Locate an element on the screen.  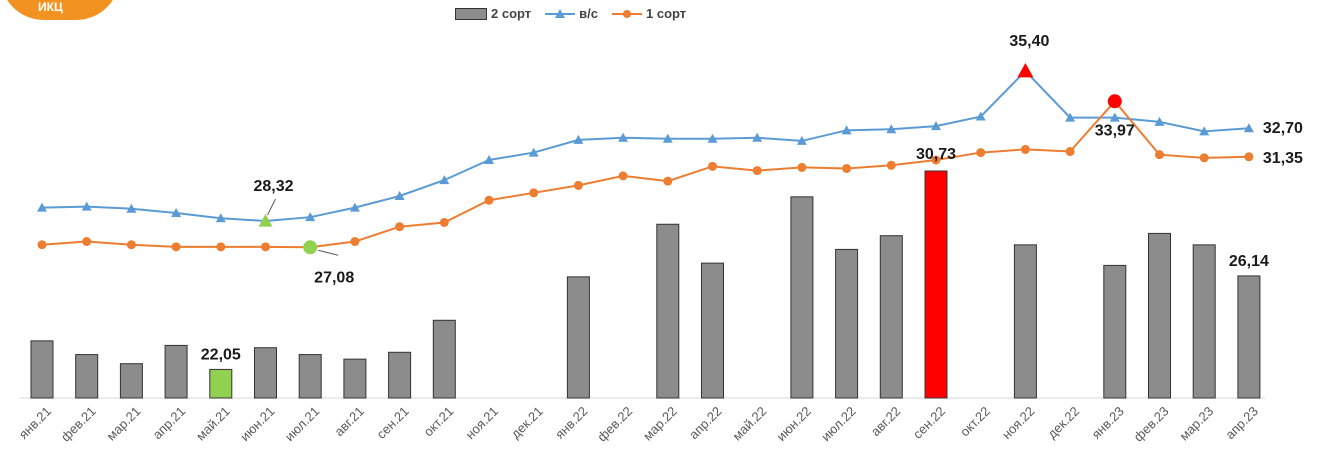
x-tick-label-8: сен.21 is located at coordinates (393, 423).